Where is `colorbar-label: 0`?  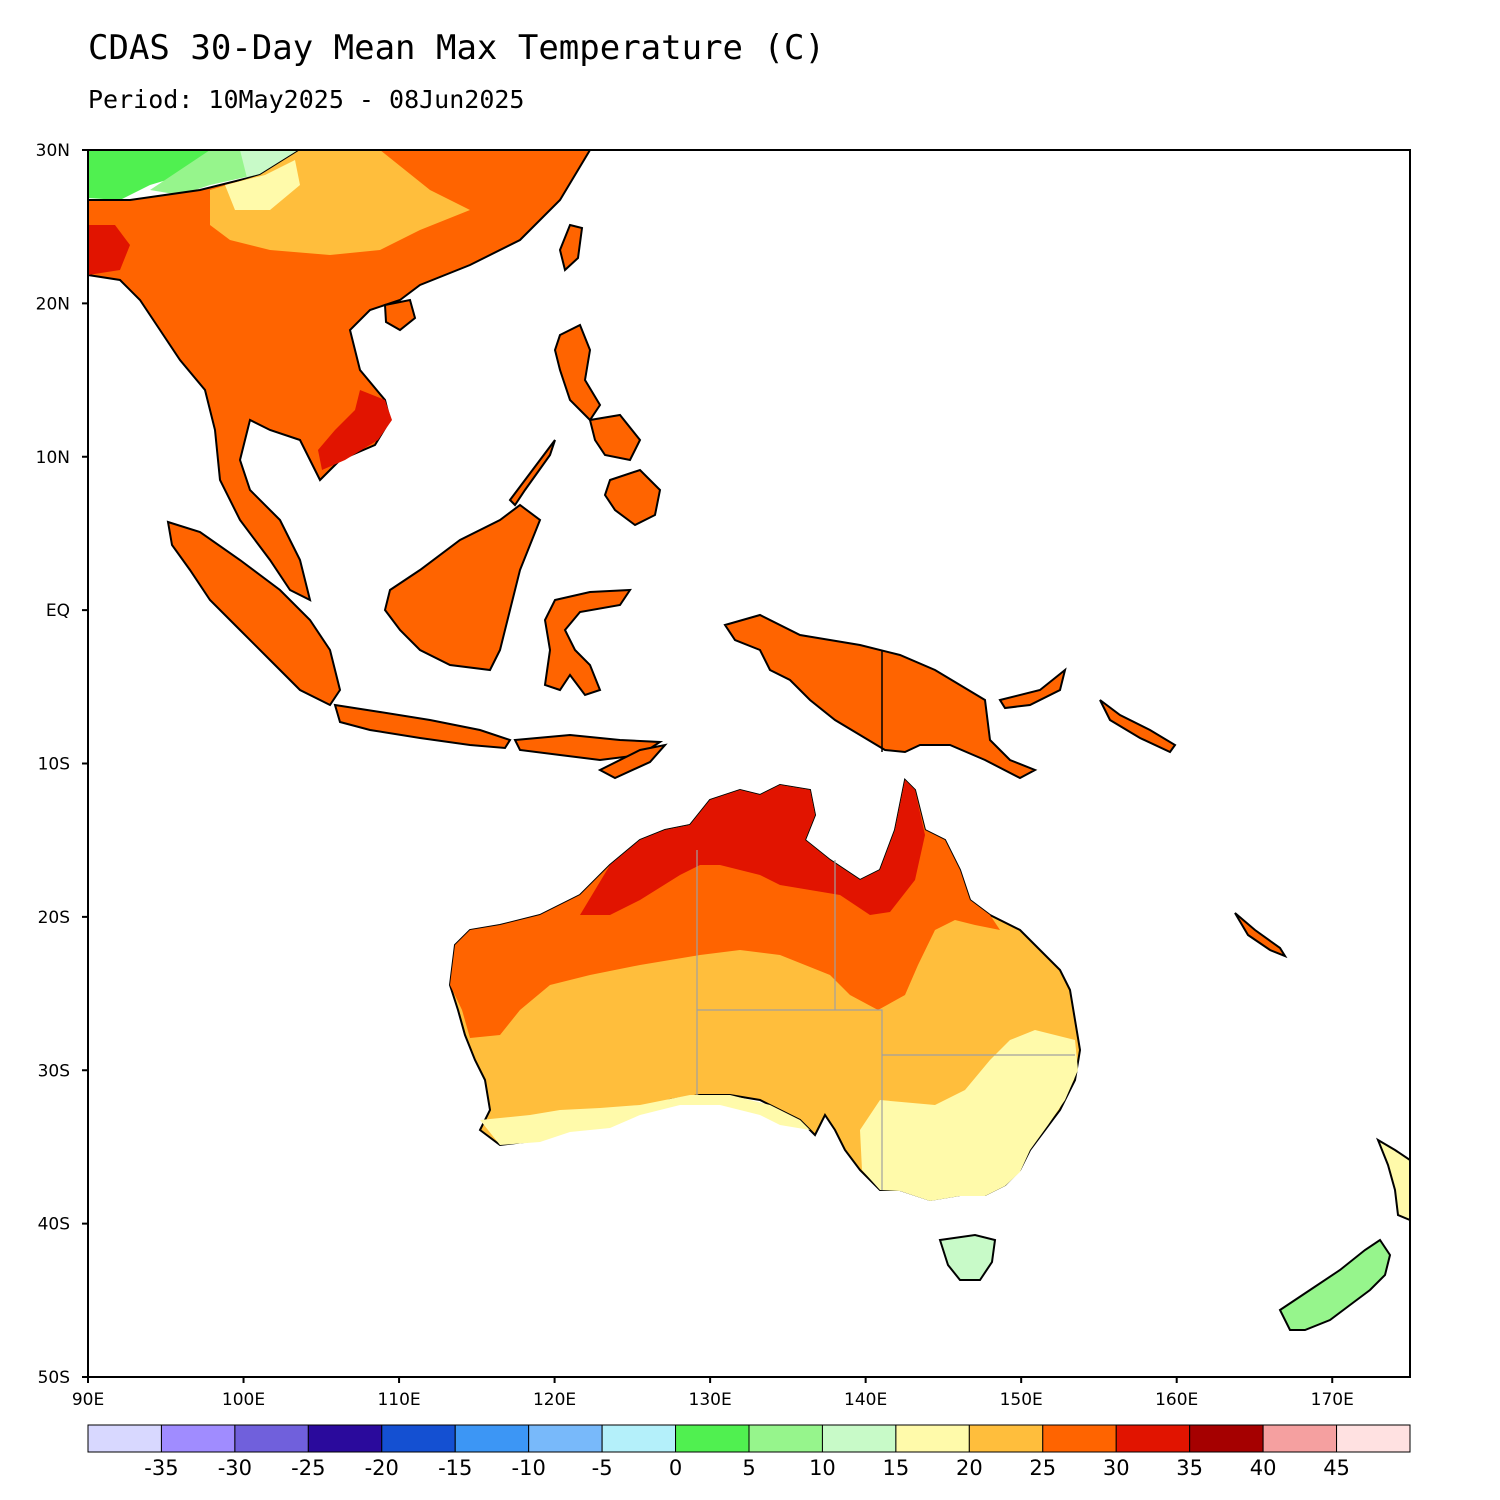
colorbar-label: 0 is located at coordinates (675, 1468).